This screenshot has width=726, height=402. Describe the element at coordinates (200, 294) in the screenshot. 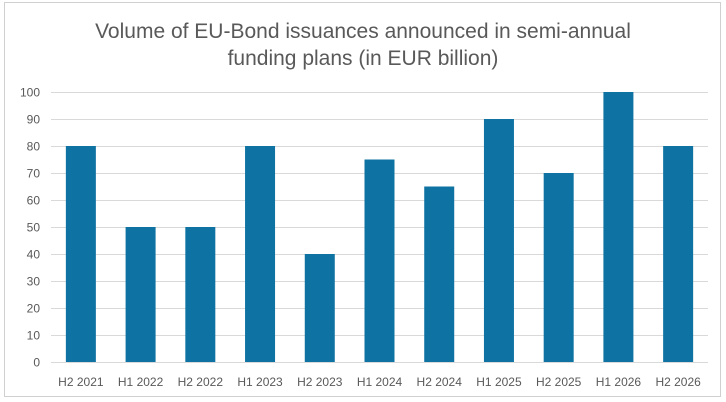

I see `bar-h2-2022` at that location.